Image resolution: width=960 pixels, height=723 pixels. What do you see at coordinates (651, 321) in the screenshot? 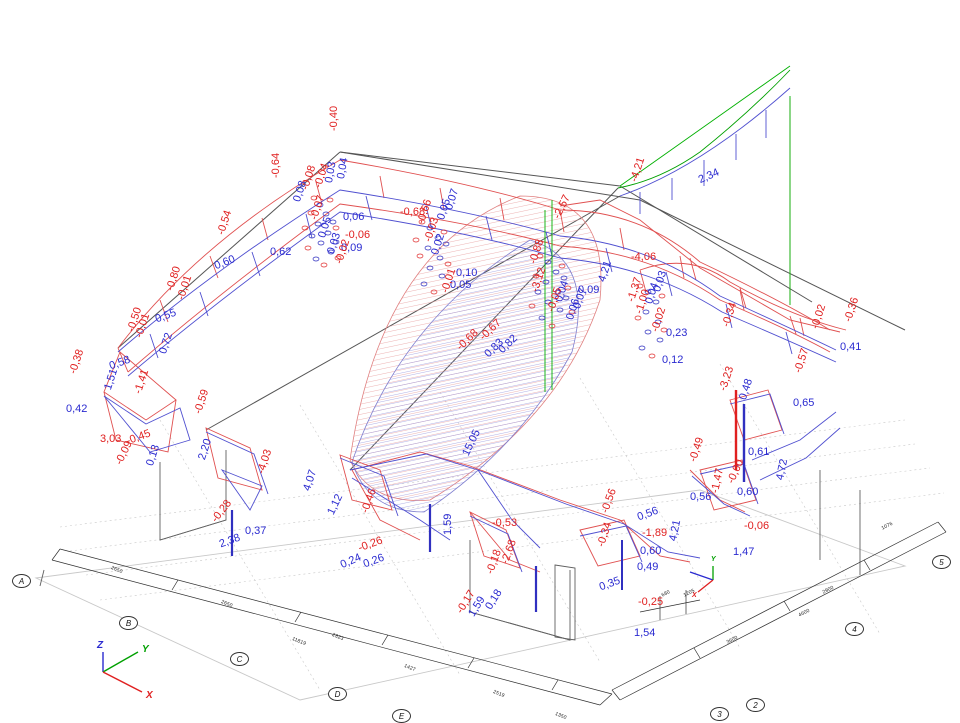
I see `node-marker-cluster-right` at bounding box center [651, 321].